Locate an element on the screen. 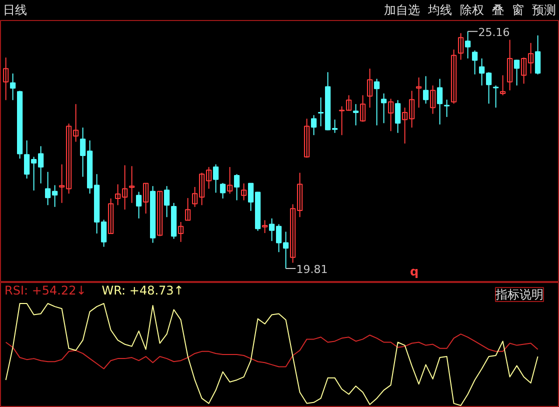  series-label: WR: +48.73↑ is located at coordinates (143, 291).